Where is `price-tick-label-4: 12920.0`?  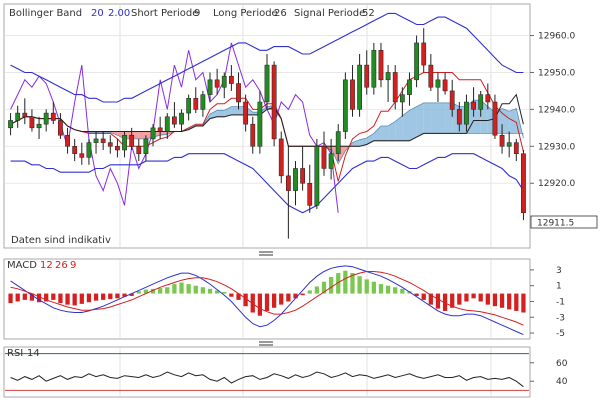 price-tick-label-4: 12920.0 is located at coordinates (556, 184).